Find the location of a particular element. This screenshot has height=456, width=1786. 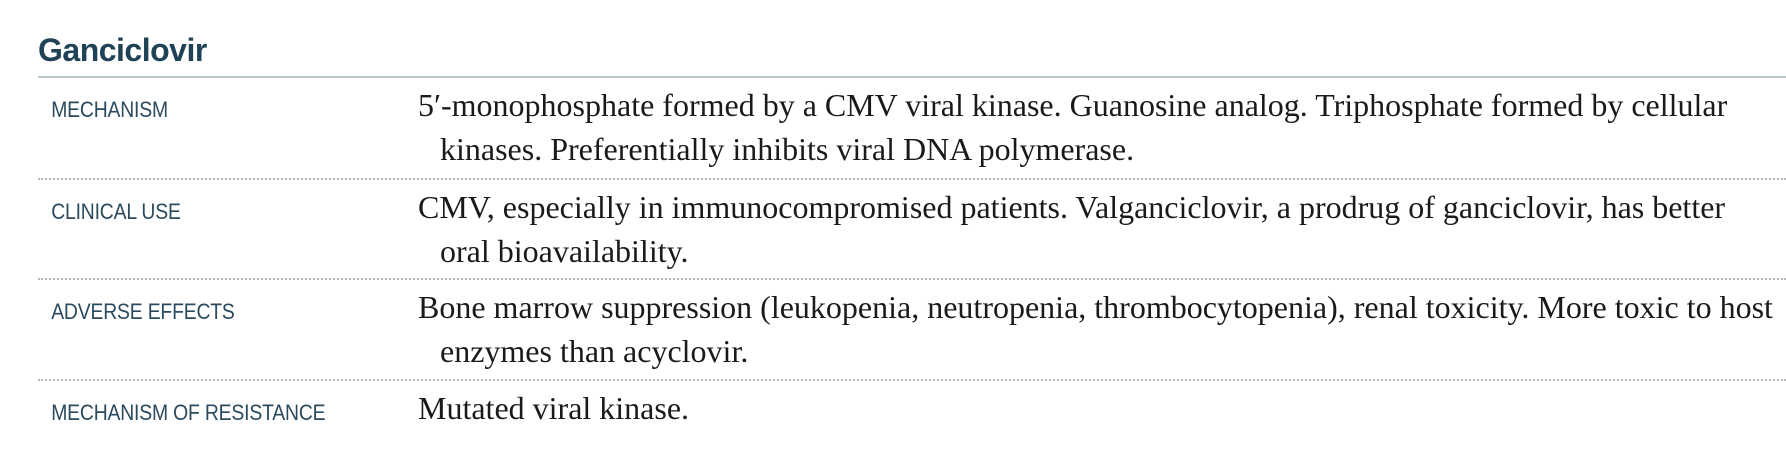

row-label-mechanism: MECHANISM is located at coordinates (109, 109).